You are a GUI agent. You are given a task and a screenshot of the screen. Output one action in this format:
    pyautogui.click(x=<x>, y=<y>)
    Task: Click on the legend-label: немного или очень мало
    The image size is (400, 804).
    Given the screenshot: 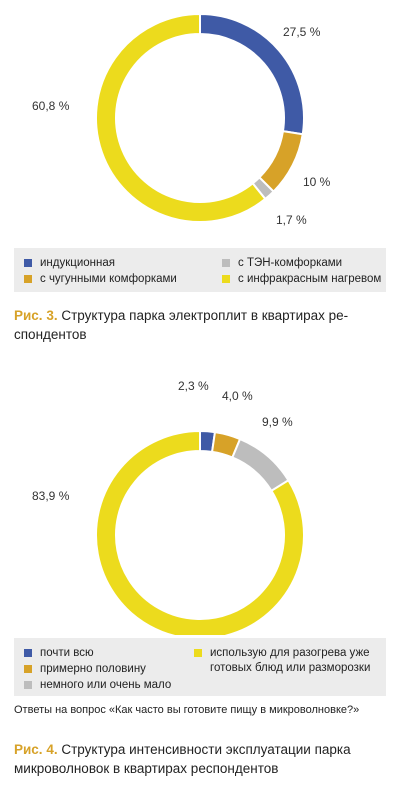 What is the action you would take?
    pyautogui.click(x=106, y=685)
    